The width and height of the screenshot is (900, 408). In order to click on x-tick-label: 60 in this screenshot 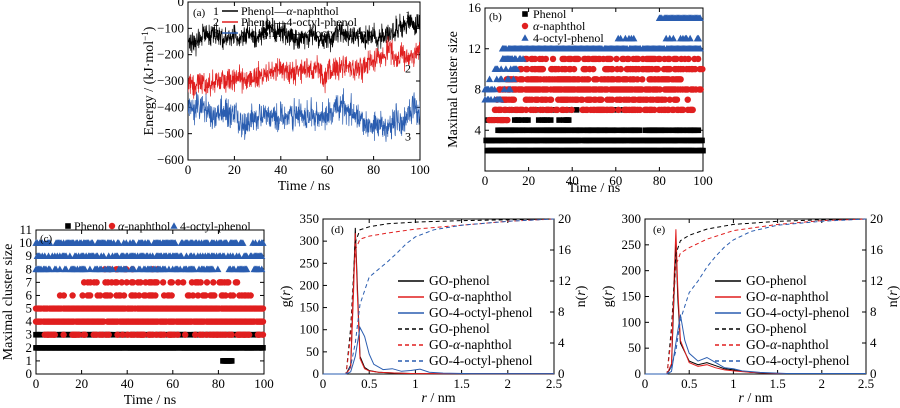, I will do `click(327, 169)`.